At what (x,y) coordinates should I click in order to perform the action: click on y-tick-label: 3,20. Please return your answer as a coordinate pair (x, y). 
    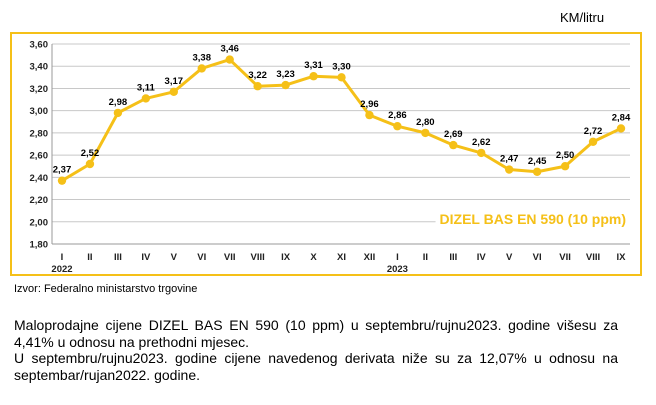
    Looking at the image, I should click on (39, 89).